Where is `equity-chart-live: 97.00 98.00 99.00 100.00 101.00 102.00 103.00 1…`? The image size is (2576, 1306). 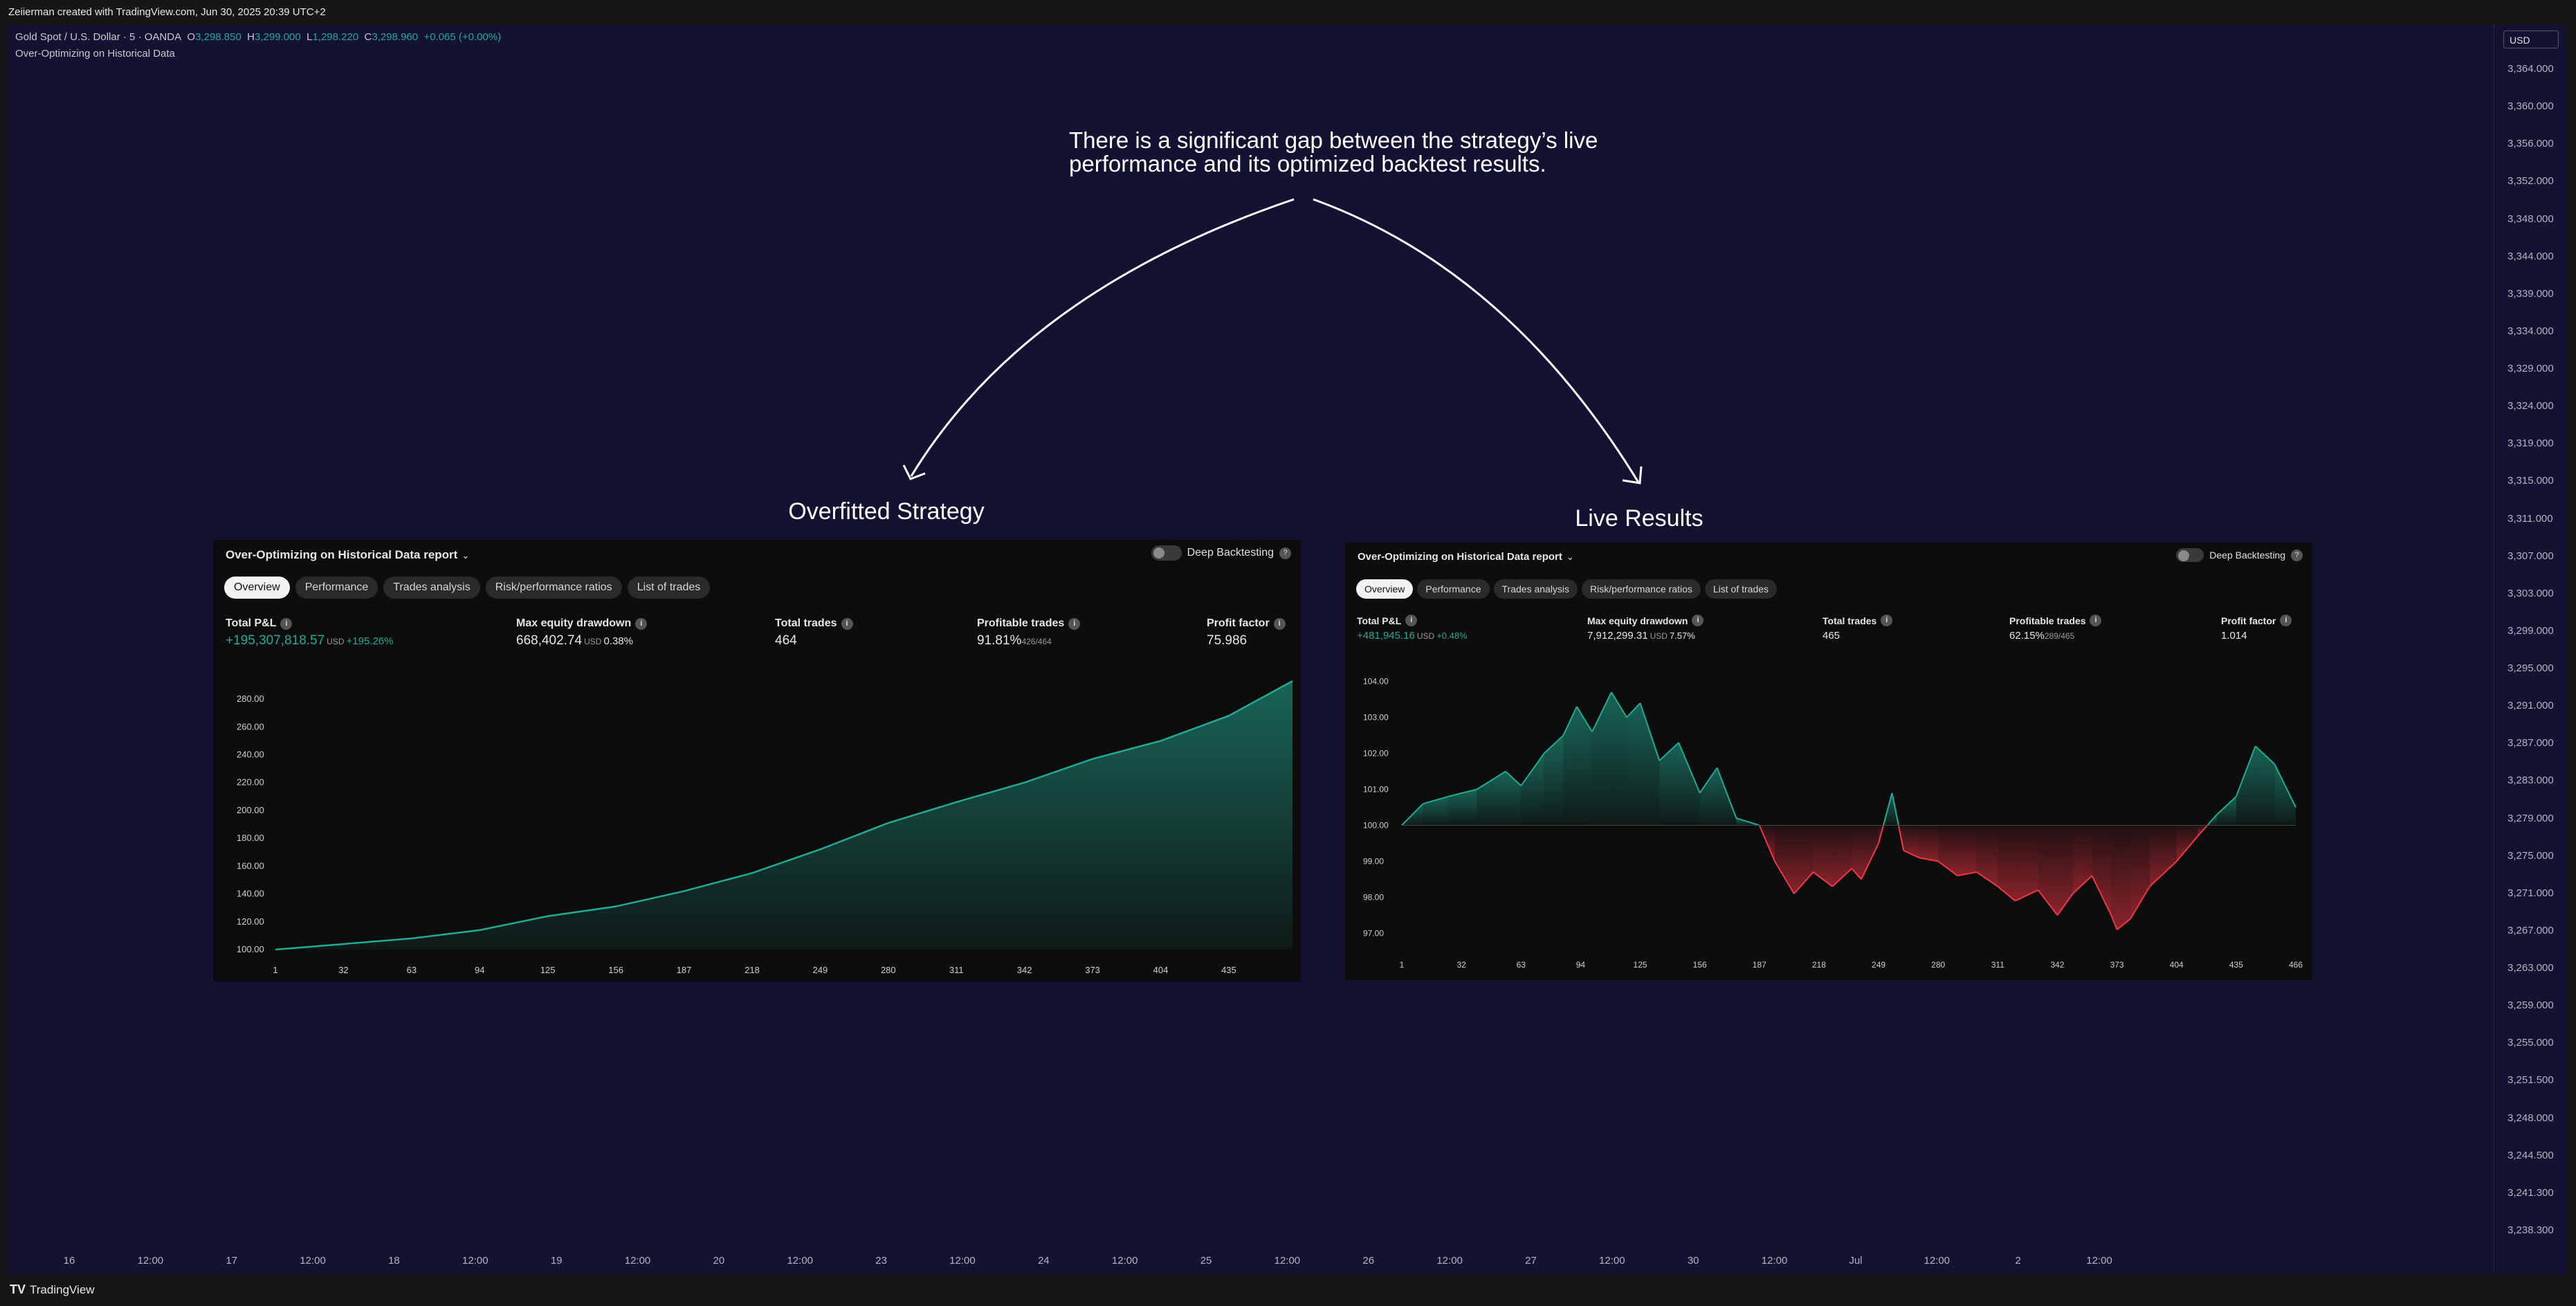 equity-chart-live: 97.00 98.00 99.00 100.00 101.00 102.00 103.00 1… is located at coordinates (1833, 823).